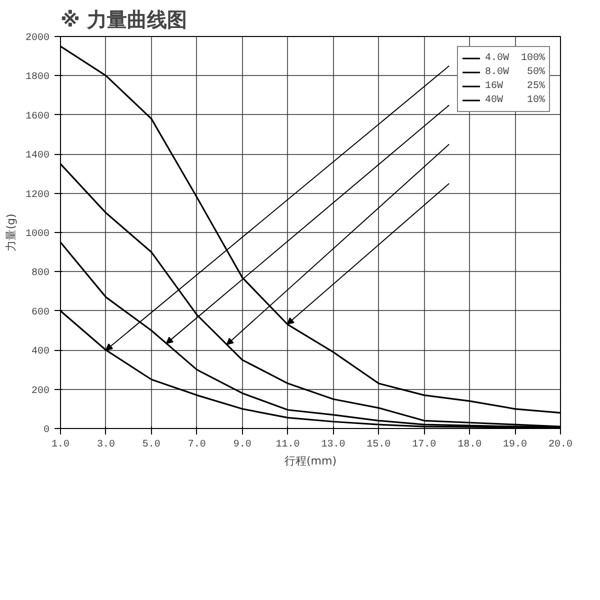 The image size is (600, 600). What do you see at coordinates (40, 391) in the screenshot?
I see `y-tick-label: 200` at bounding box center [40, 391].